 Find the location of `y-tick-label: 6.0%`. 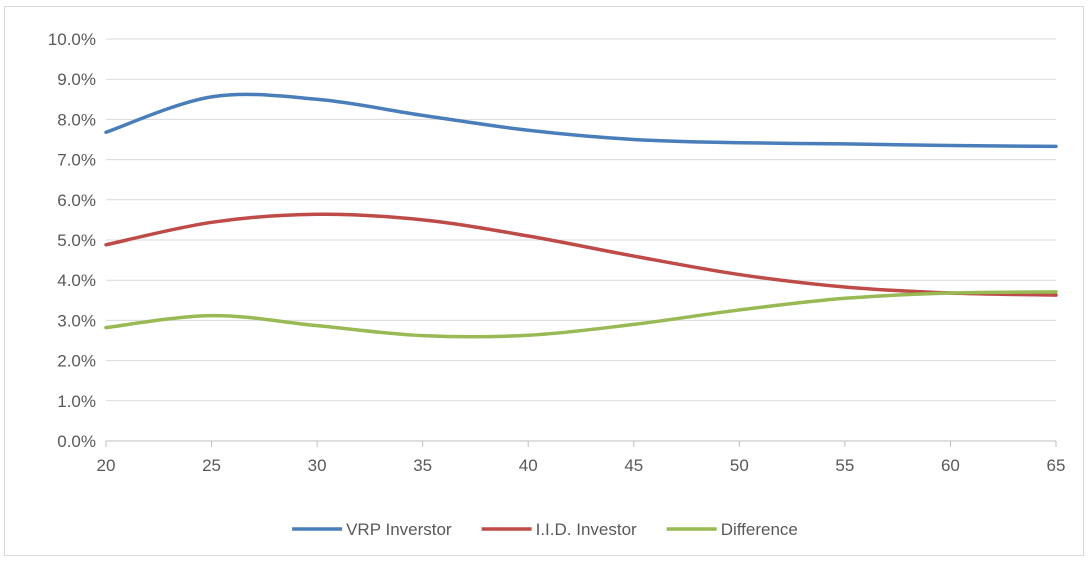

y-tick-label: 6.0% is located at coordinates (76, 200).